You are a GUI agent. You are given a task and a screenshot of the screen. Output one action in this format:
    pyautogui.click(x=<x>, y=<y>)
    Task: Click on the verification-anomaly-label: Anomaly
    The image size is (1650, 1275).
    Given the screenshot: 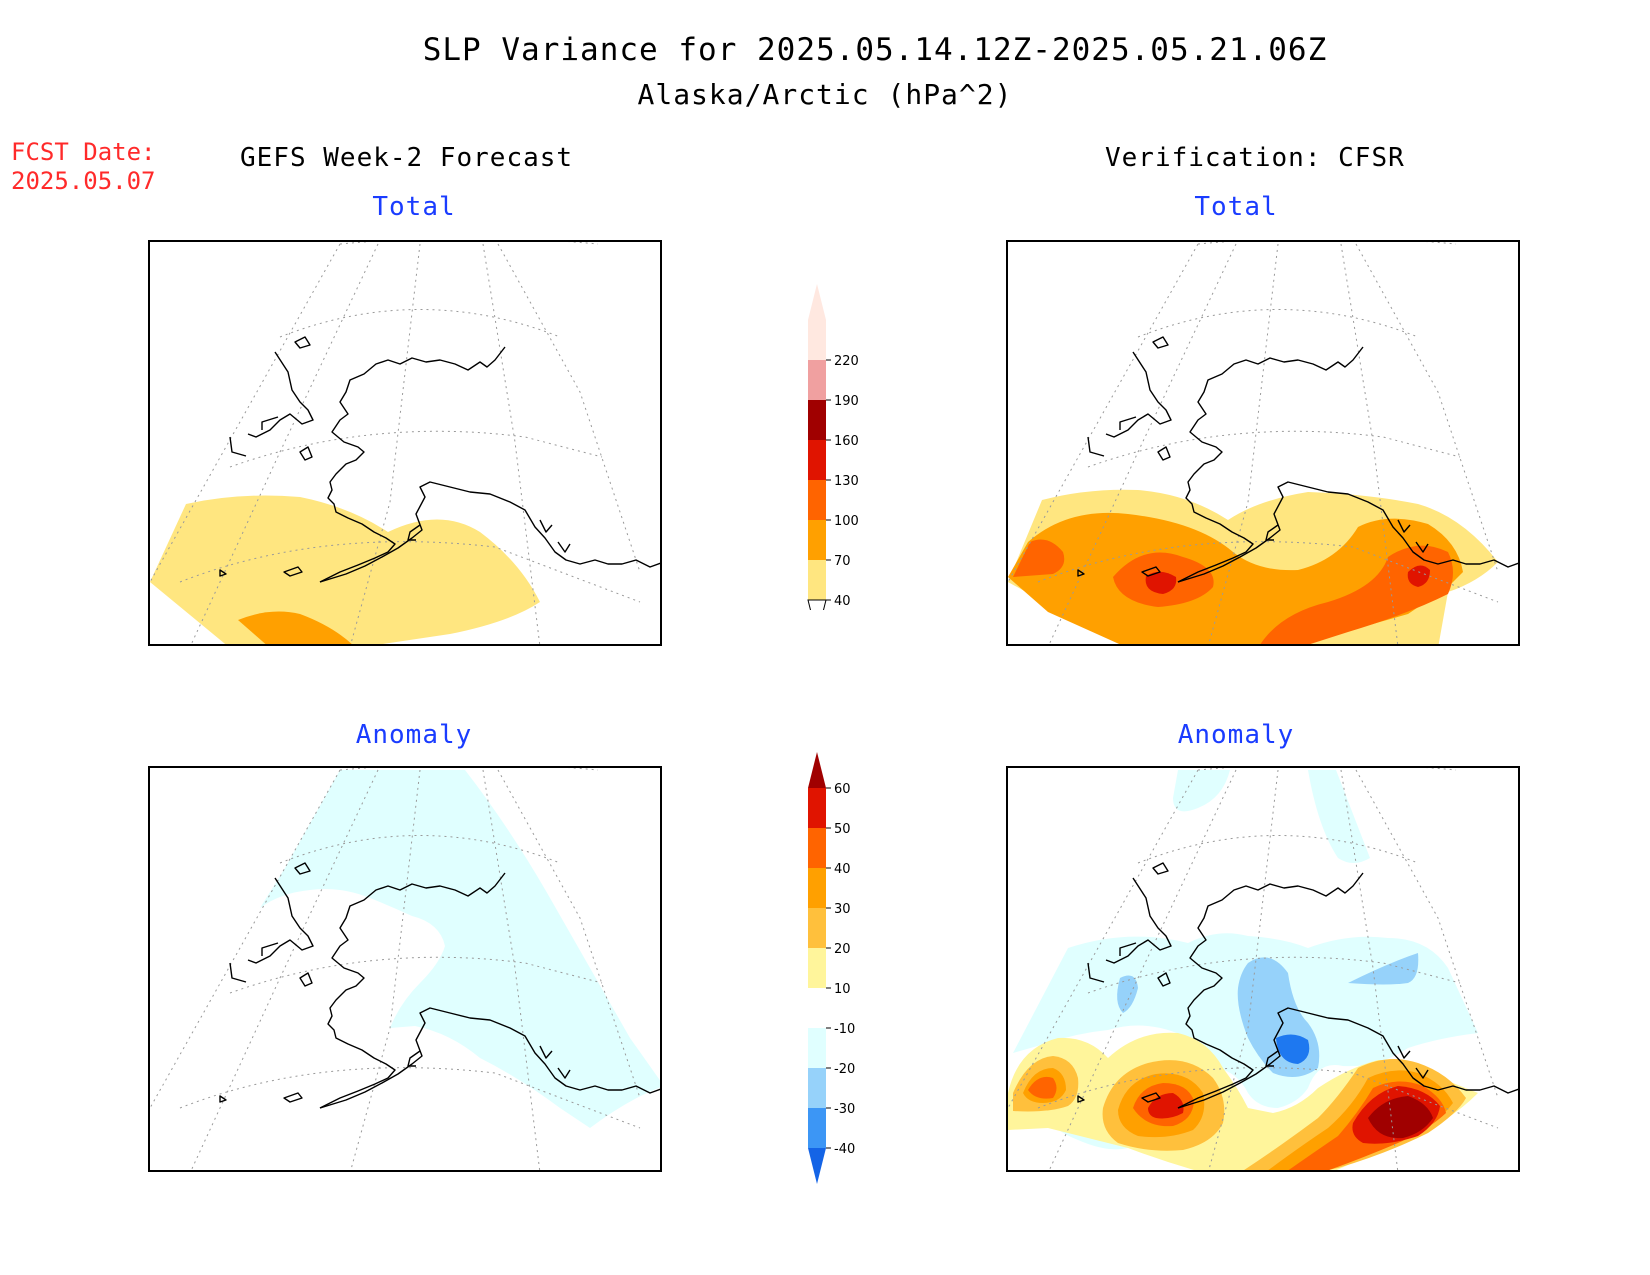 What is the action you would take?
    pyautogui.click(x=1236, y=735)
    